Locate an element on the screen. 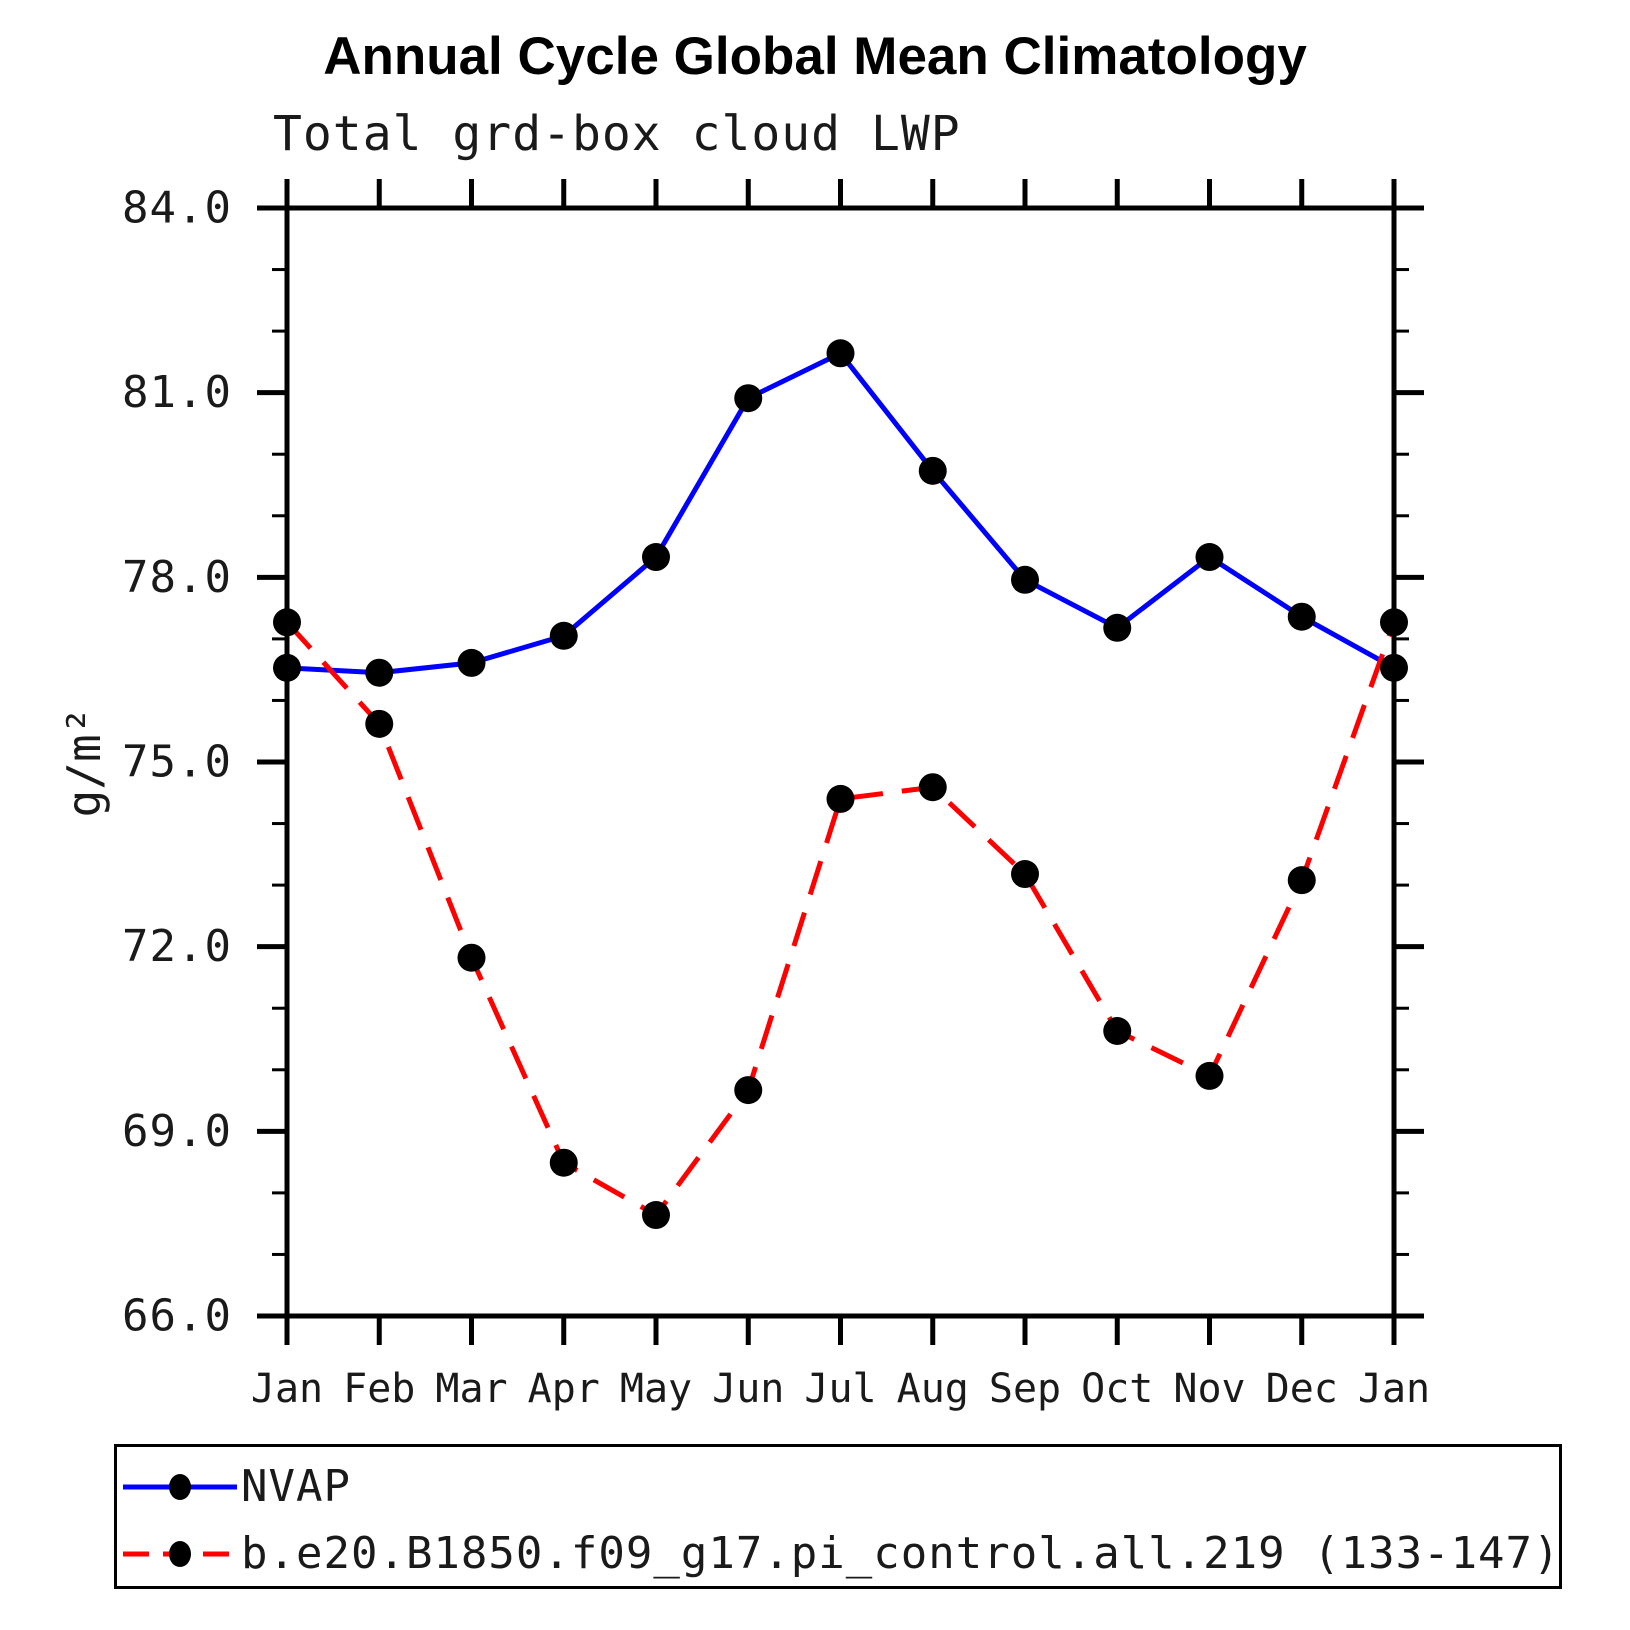 The image size is (1630, 1630). chart-subtitle: Total grd-box cloud LWP is located at coordinates (617, 134).